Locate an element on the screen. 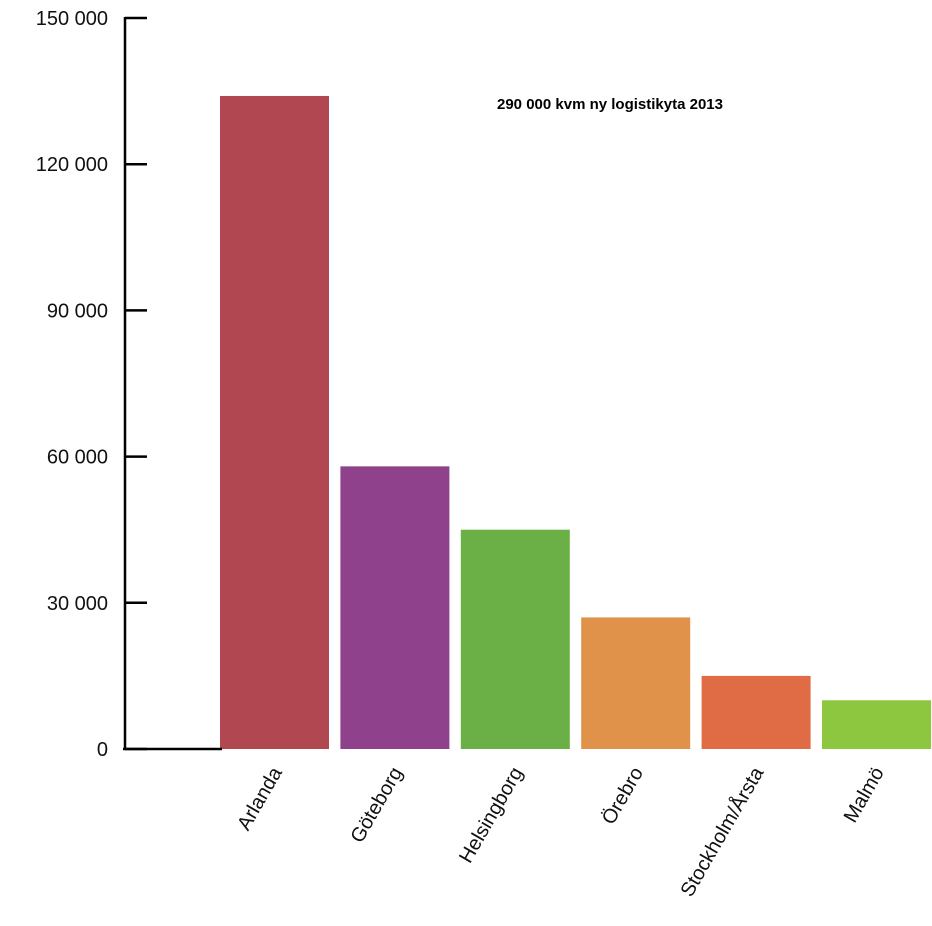 This screenshot has height=926, width=932. bar-malmö is located at coordinates (876, 724).